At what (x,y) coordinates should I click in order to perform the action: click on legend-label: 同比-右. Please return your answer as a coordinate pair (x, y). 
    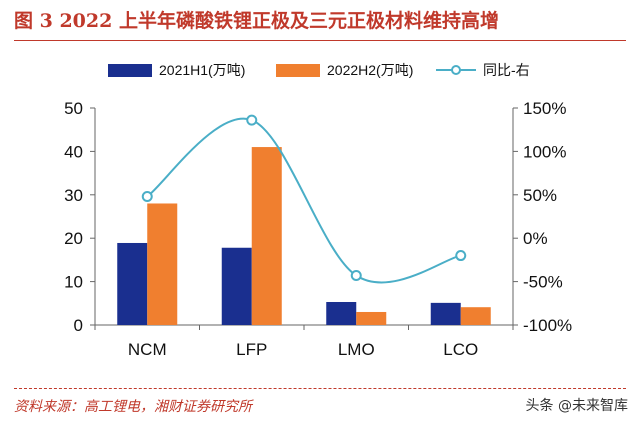
    Looking at the image, I should click on (506, 70).